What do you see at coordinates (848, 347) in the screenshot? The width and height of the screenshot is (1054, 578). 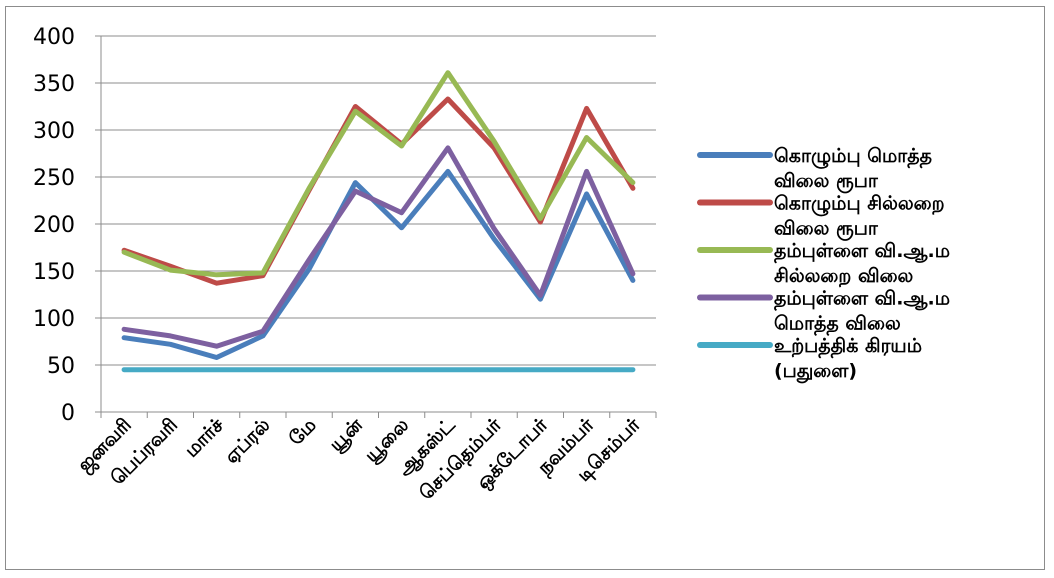 I see `legend-label: உற்பத்திக் கிரயம்` at bounding box center [848, 347].